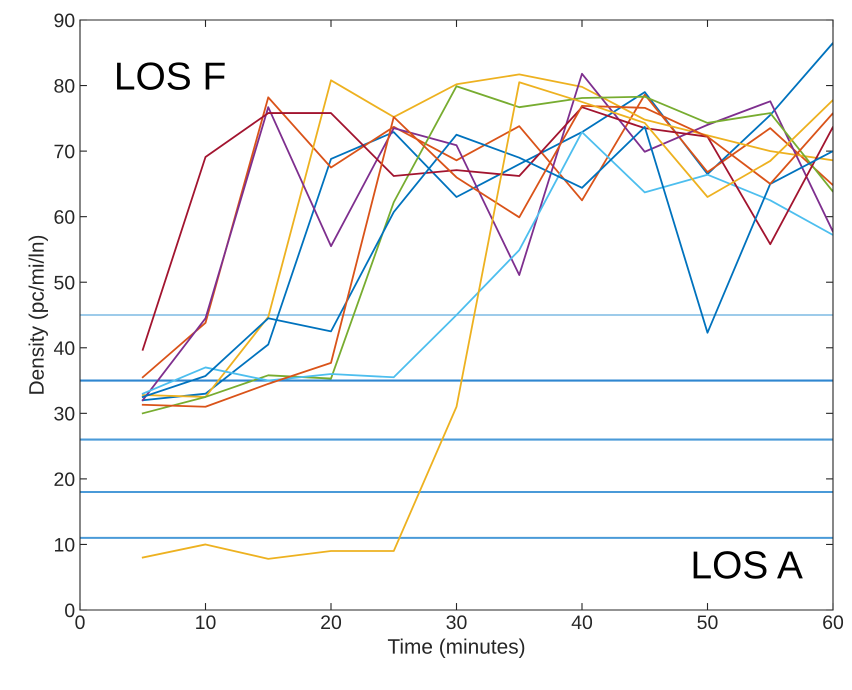 This screenshot has height=690, width=852. Describe the element at coordinates (331, 622) in the screenshot. I see `x-tick-label: 20` at that location.